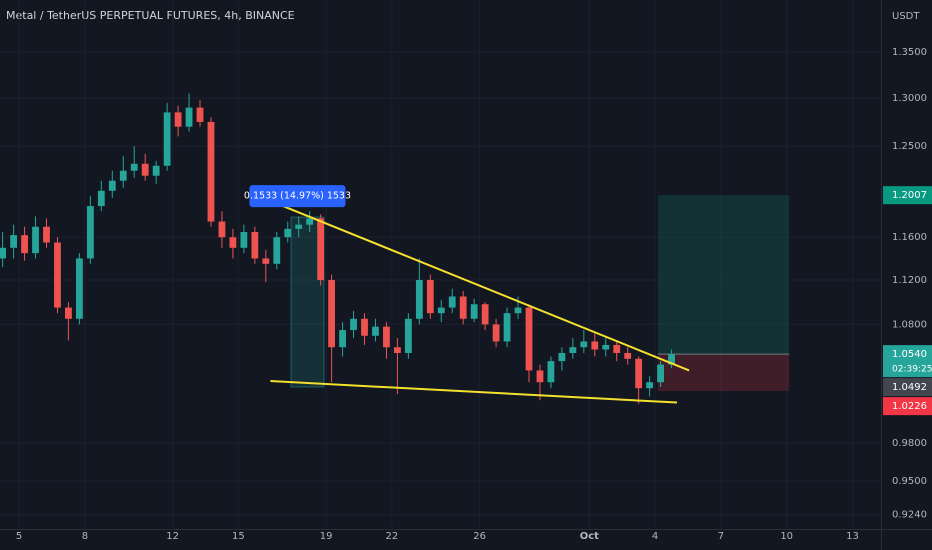 The image size is (932, 550). I want to click on x-tick-label: 22, so click(392, 536).